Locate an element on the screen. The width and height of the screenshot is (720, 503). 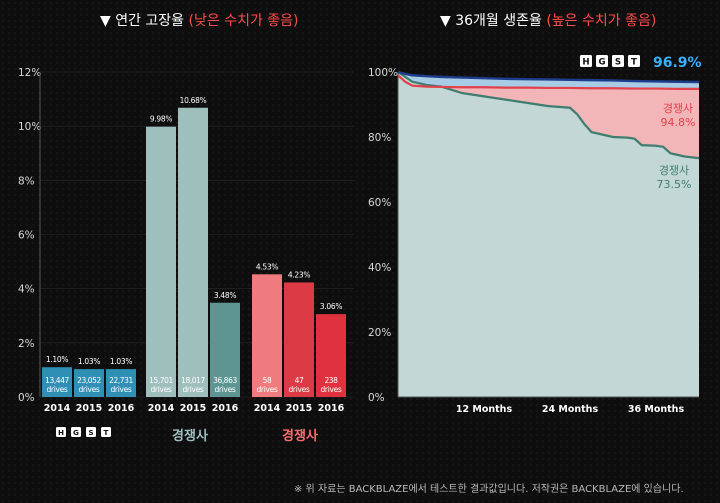
bar-value-label: 3.48% is located at coordinates (225, 295).